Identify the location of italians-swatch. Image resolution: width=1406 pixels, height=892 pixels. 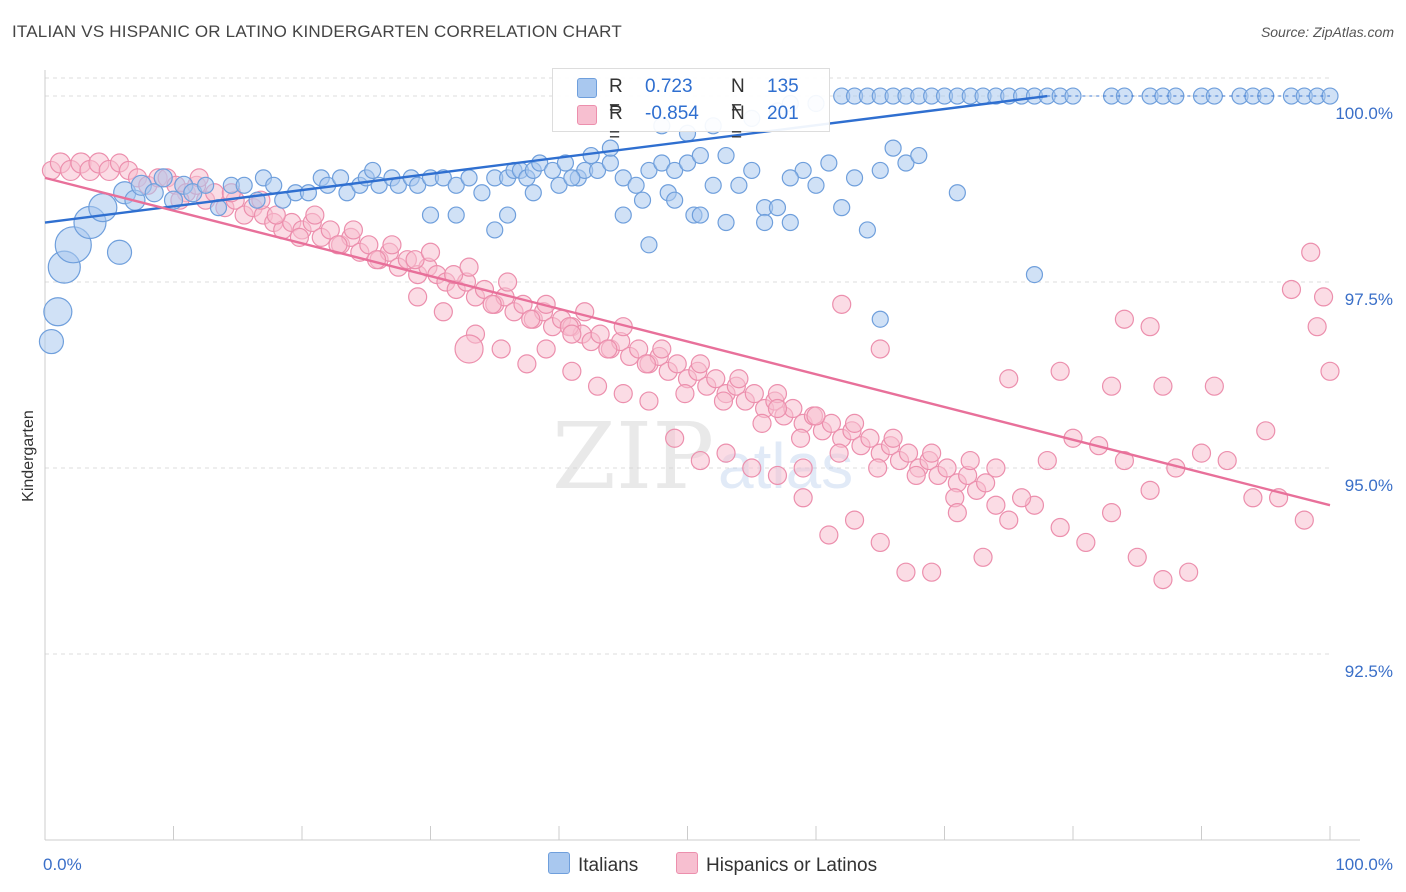
(587, 88).